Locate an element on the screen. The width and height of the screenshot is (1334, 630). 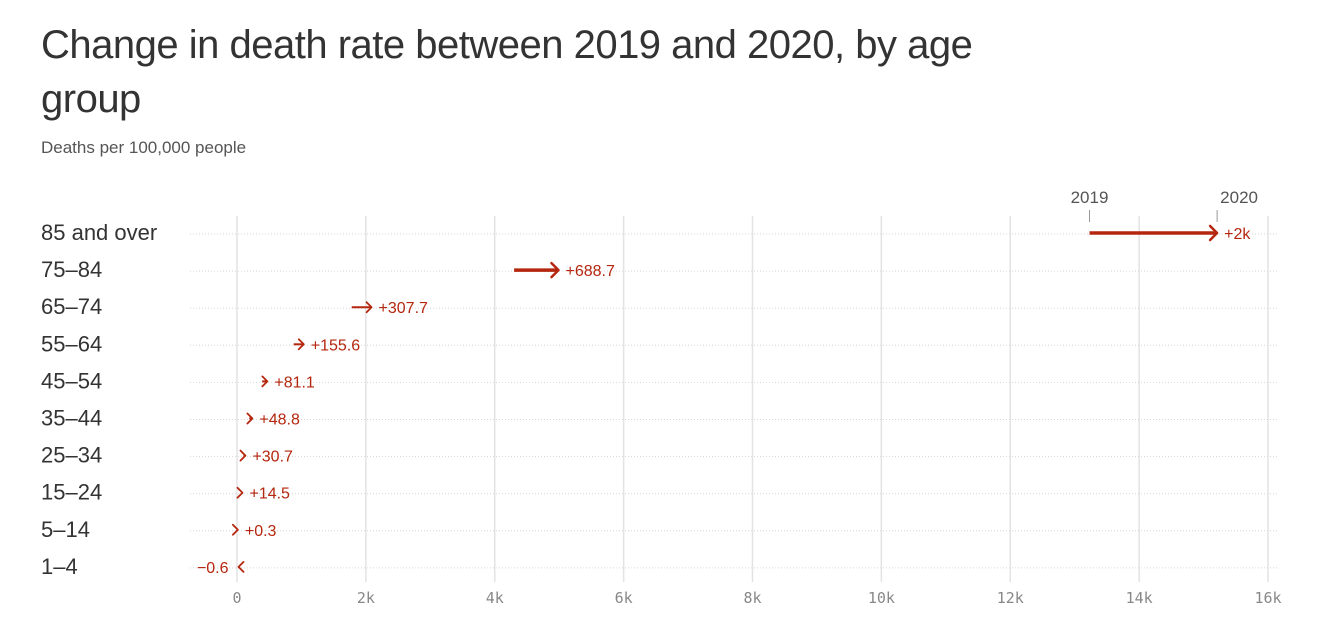
change-value-label: +14.5 is located at coordinates (269, 494).